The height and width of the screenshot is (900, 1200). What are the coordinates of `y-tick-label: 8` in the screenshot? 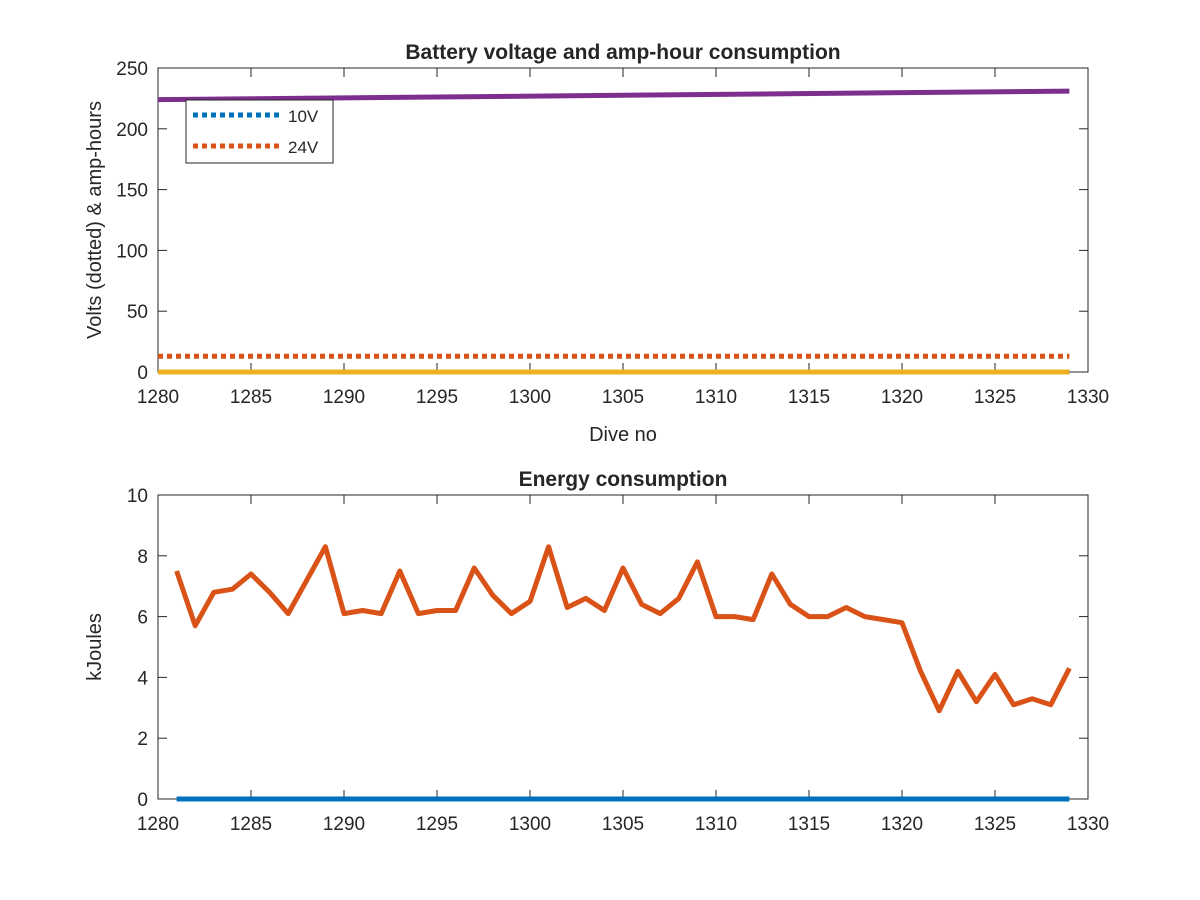 It's located at (142, 557).